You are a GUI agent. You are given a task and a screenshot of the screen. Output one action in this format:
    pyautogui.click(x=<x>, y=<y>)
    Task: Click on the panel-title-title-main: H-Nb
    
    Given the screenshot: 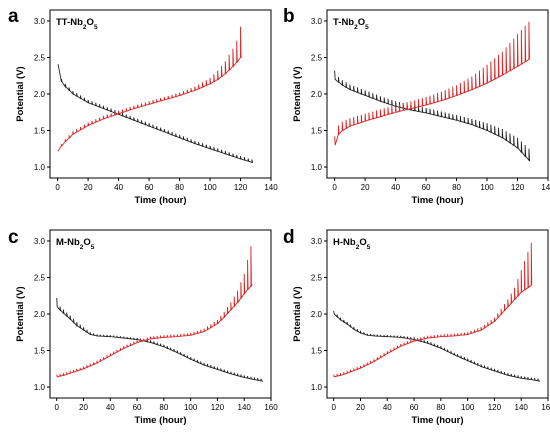 What is the action you would take?
    pyautogui.click(x=344, y=242)
    